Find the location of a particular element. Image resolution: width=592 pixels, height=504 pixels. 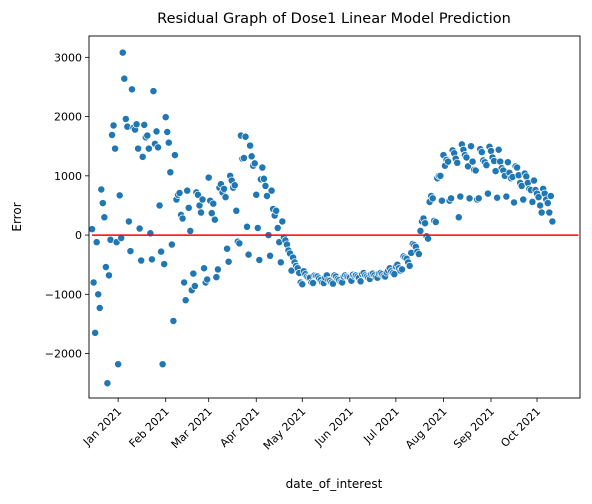

y-axis-label: Error is located at coordinates (17, 216).